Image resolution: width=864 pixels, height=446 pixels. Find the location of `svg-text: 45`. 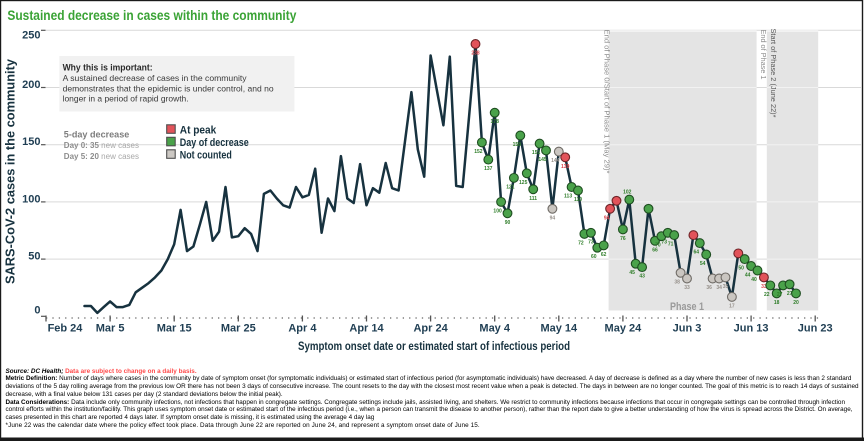

svg-text: 45 is located at coordinates (632, 273).